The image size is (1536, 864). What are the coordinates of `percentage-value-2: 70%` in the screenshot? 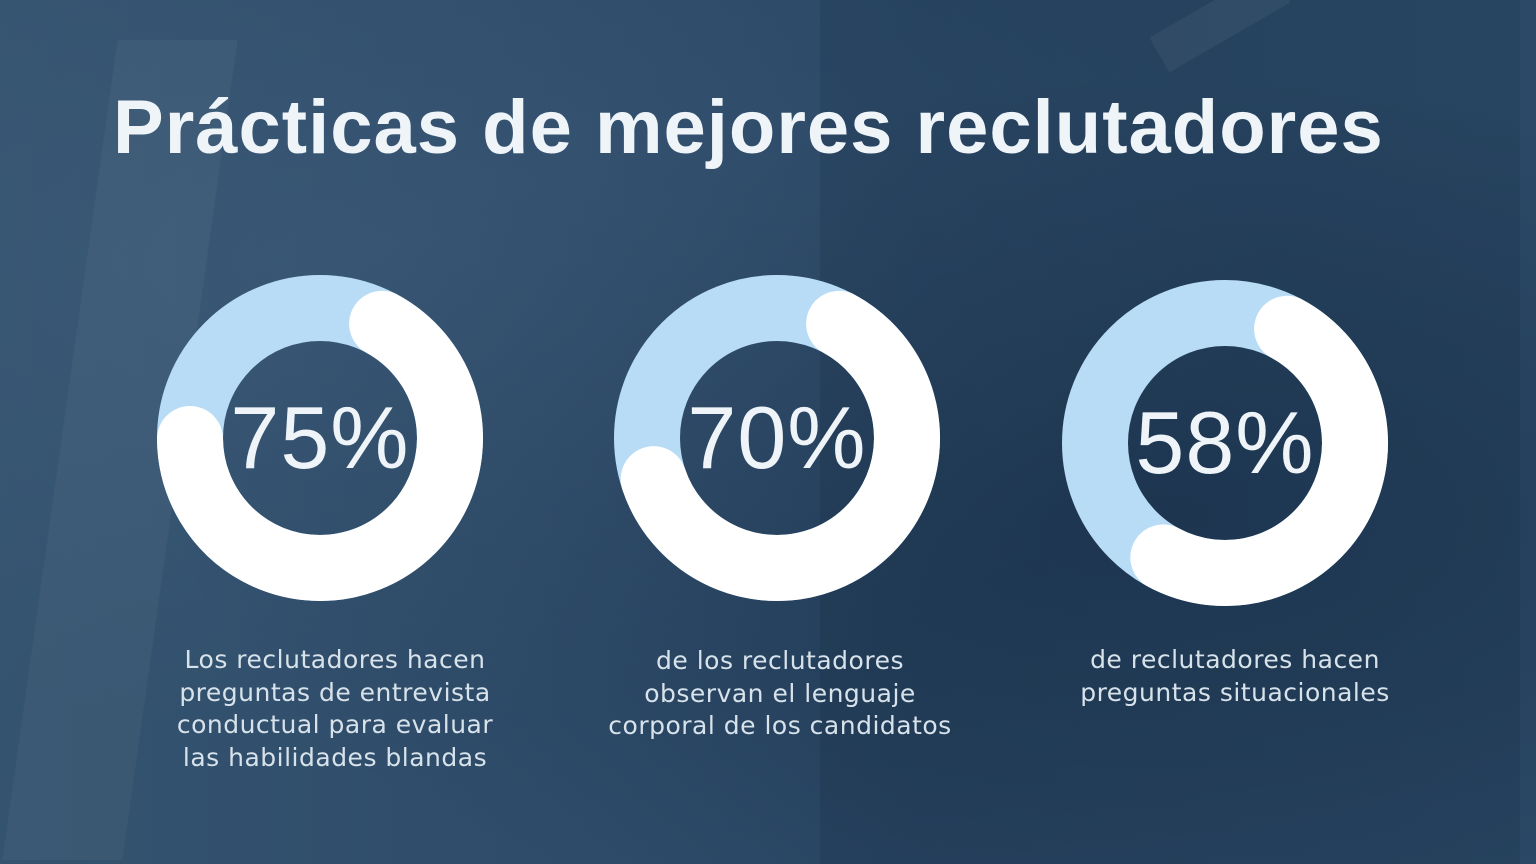 It's located at (777, 437).